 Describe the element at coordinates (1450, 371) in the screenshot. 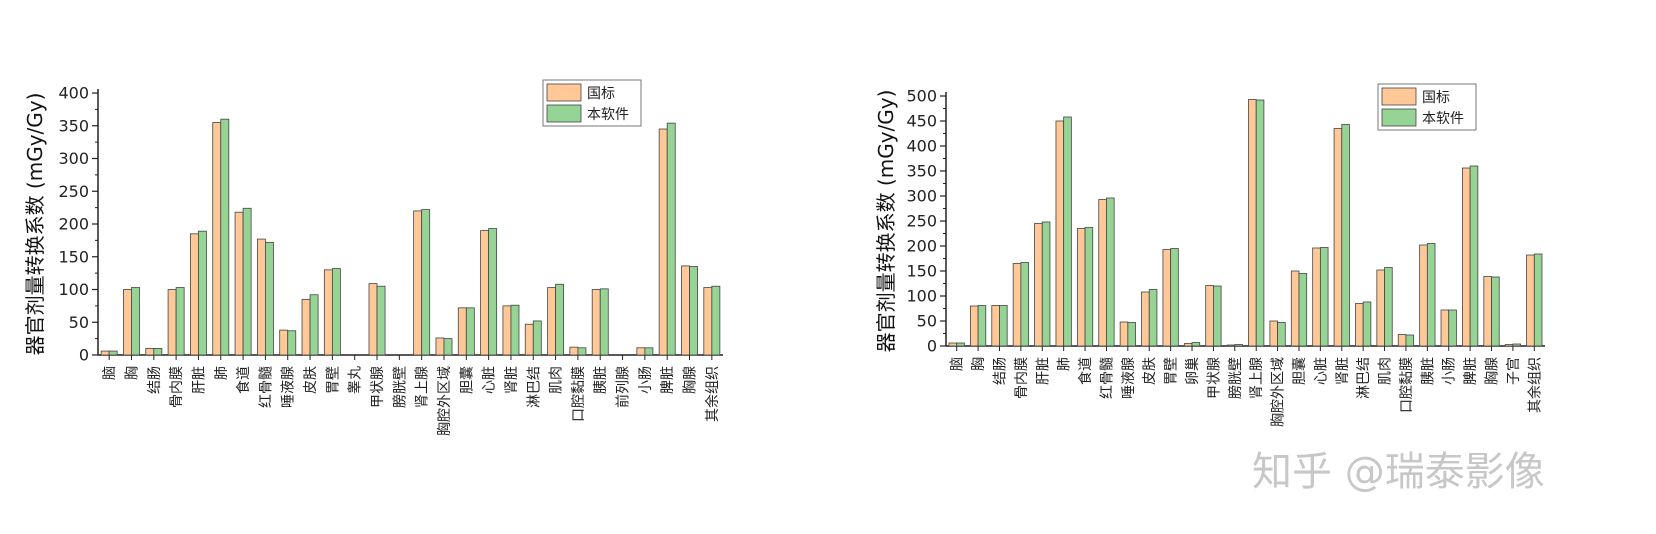

I see `category-label: 小肠` at that location.